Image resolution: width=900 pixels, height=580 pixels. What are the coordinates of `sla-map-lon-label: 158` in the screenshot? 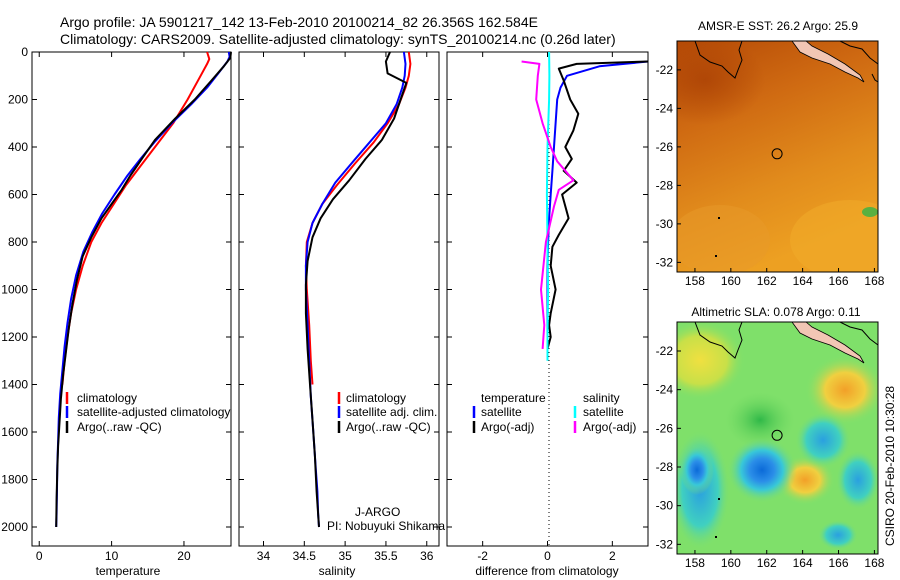 It's located at (695, 563).